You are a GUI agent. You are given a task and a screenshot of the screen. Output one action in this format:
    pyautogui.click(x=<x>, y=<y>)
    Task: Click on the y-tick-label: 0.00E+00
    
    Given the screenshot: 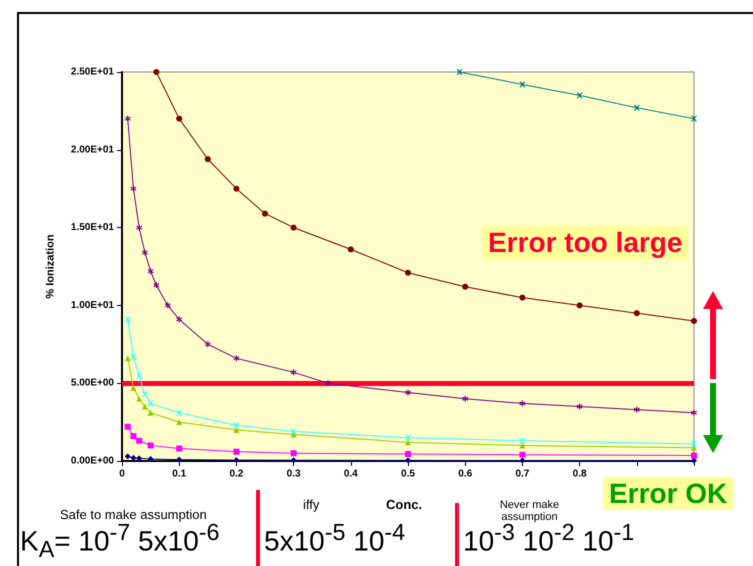 What is the action you would take?
    pyautogui.click(x=92, y=461)
    